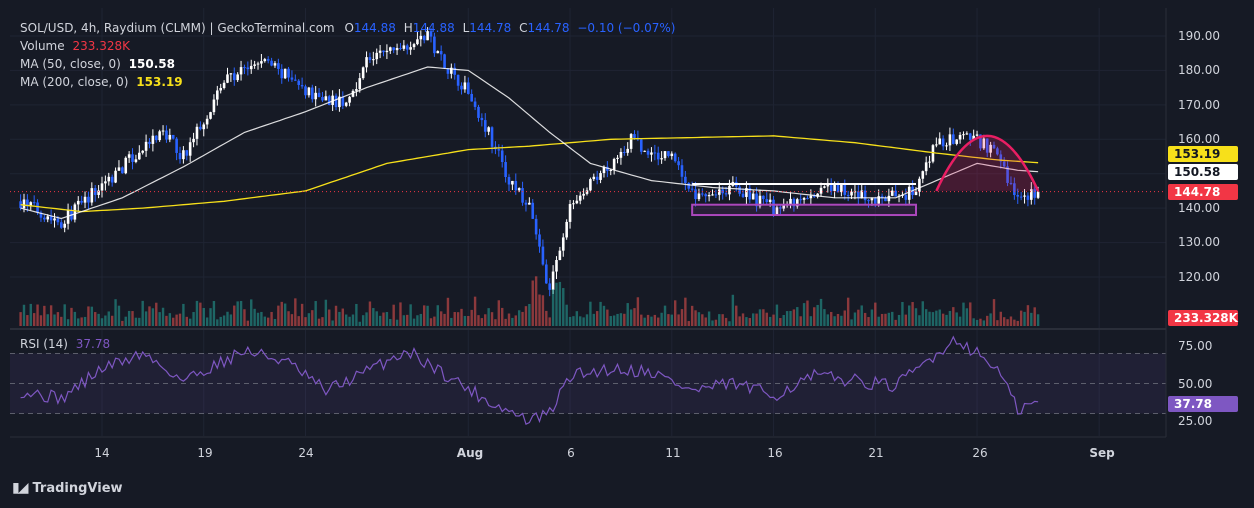 The width and height of the screenshot is (1254, 508). What do you see at coordinates (876, 453) in the screenshot?
I see `time-tick-21: 21` at bounding box center [876, 453].